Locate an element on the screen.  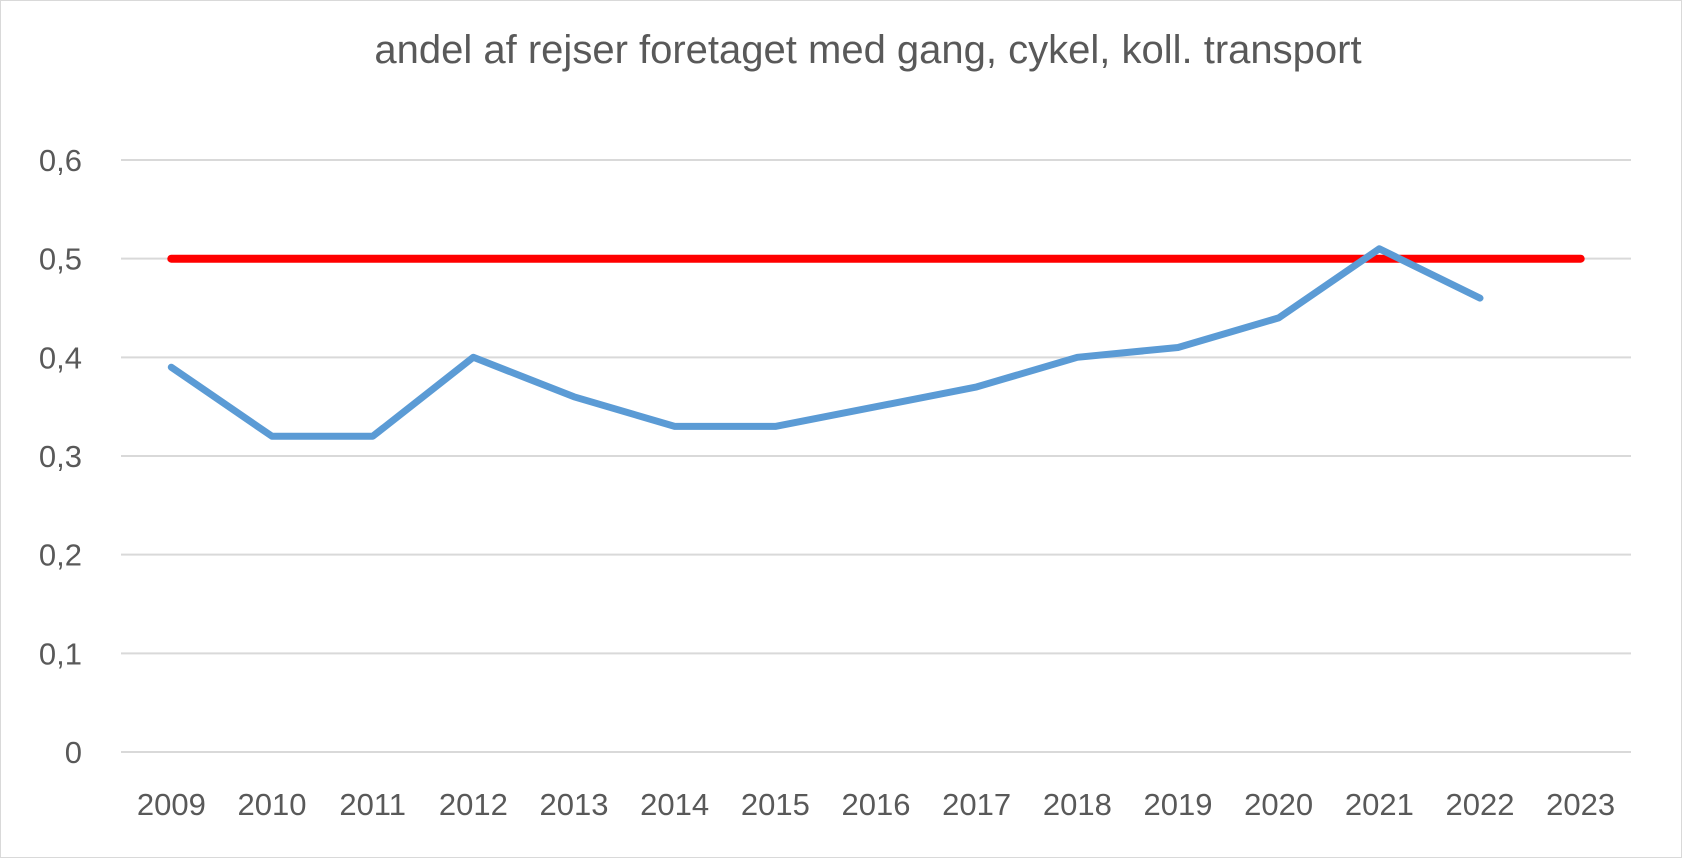
y-tick-label: 0,5 is located at coordinates (60, 259).